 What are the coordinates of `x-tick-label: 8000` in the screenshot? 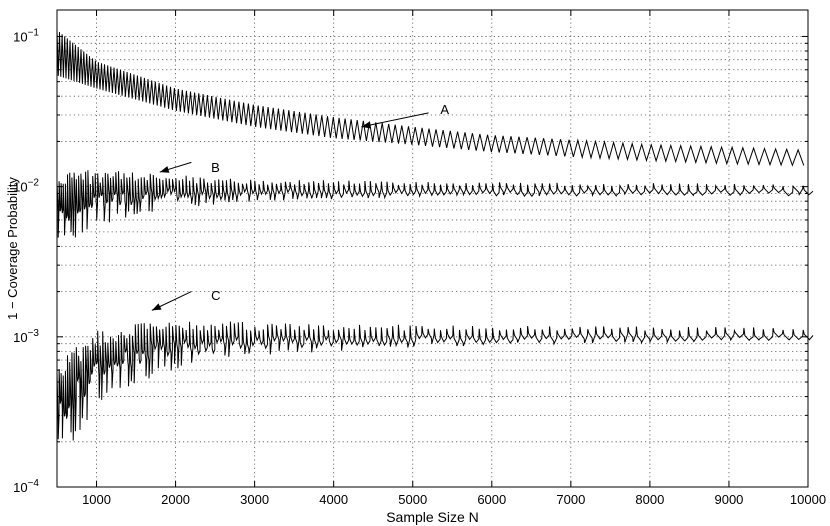 It's located at (649, 499).